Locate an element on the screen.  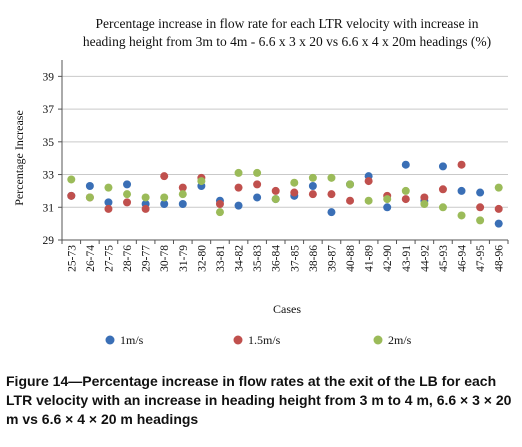
legend: 1m/s 1.5m/s 2m/s is located at coordinates (258, 340).